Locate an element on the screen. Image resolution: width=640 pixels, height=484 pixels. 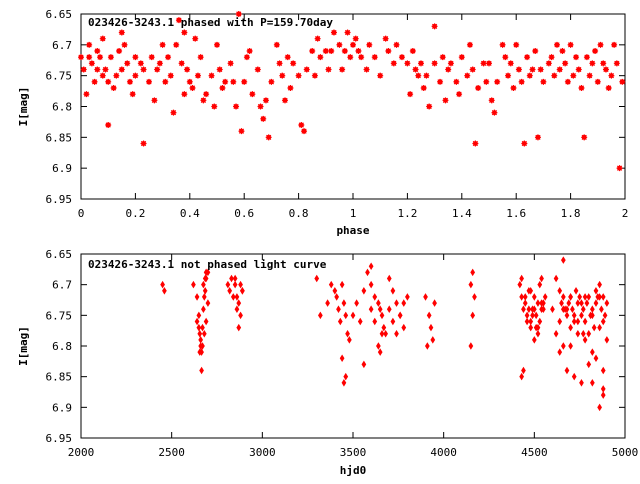
y-tick-label: 6.65 is located at coordinates (59, 254).